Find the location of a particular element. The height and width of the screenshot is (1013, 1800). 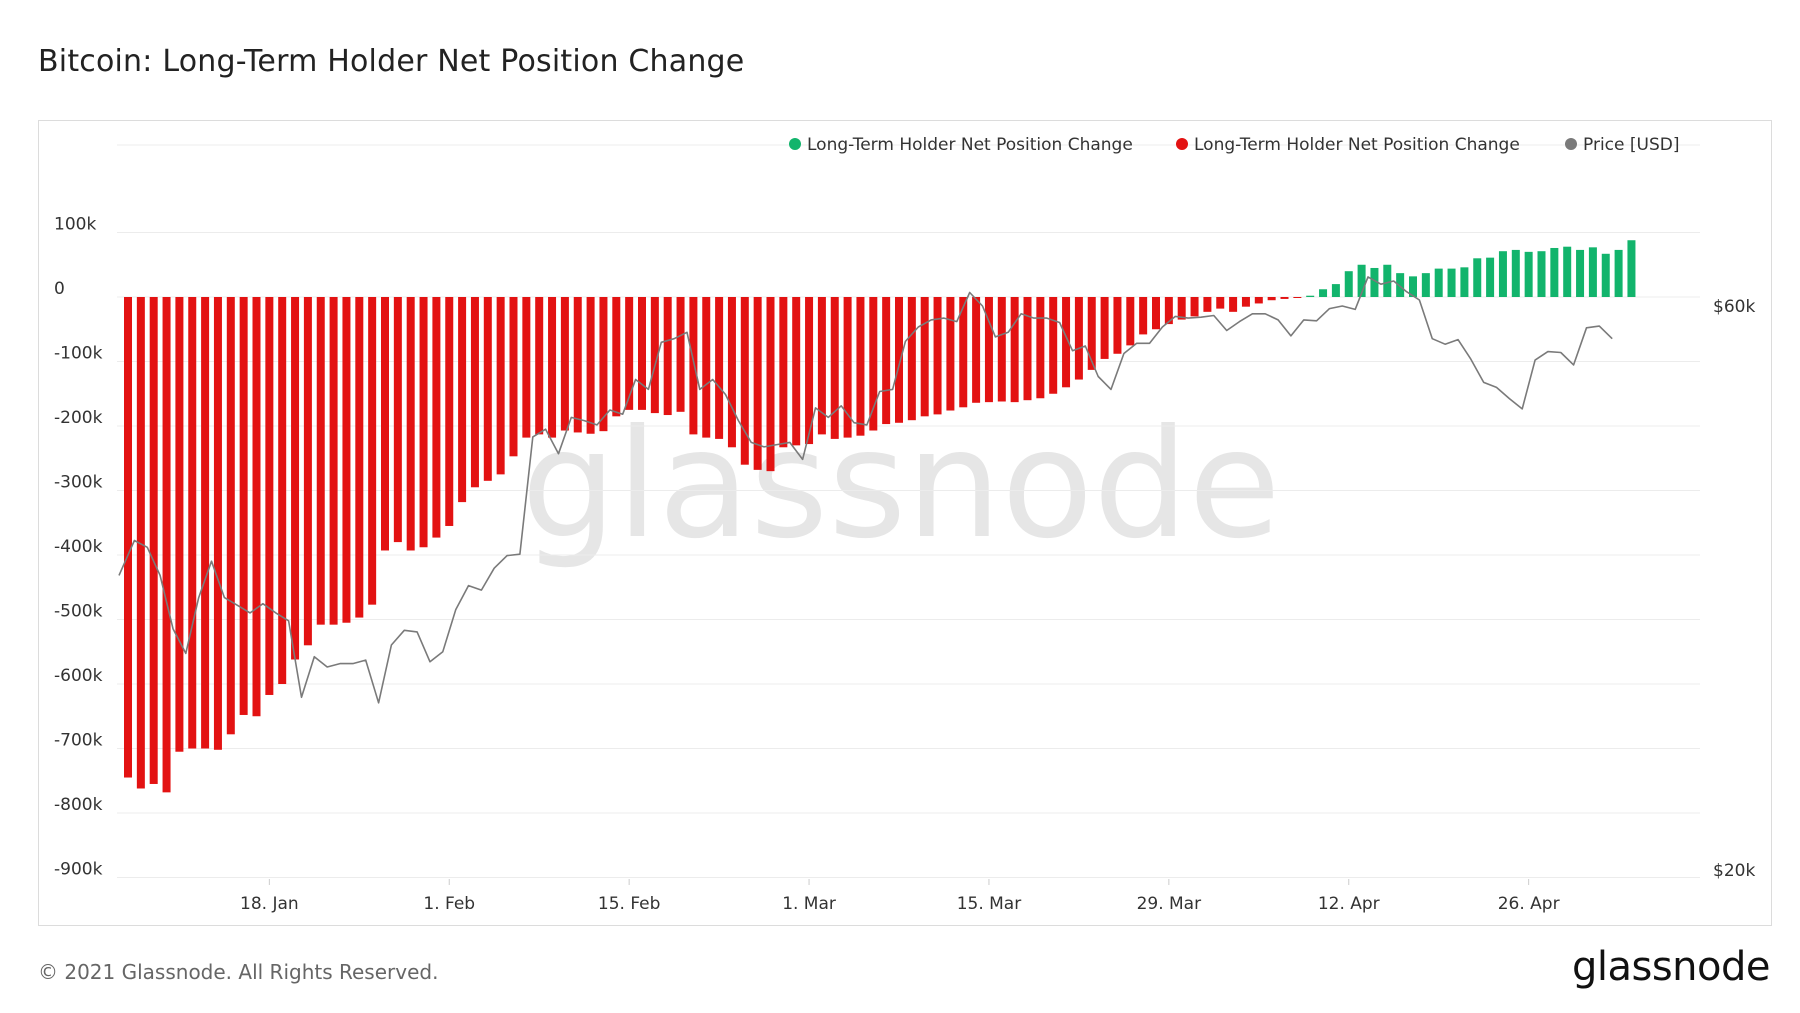

y-left-tick-label: -700k is located at coordinates (78, 741).